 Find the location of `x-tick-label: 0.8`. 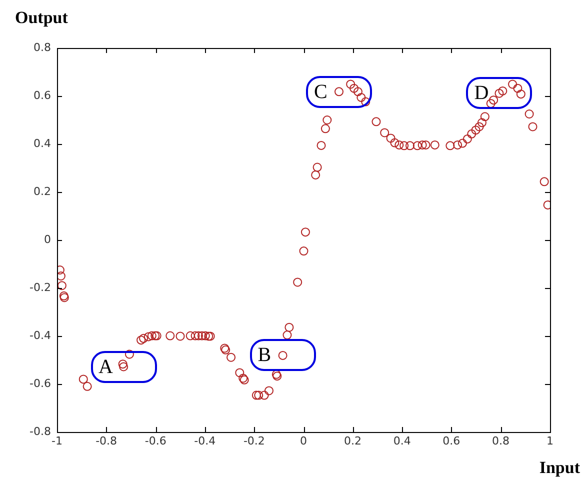

x-tick-label: 0.8 is located at coordinates (501, 441).